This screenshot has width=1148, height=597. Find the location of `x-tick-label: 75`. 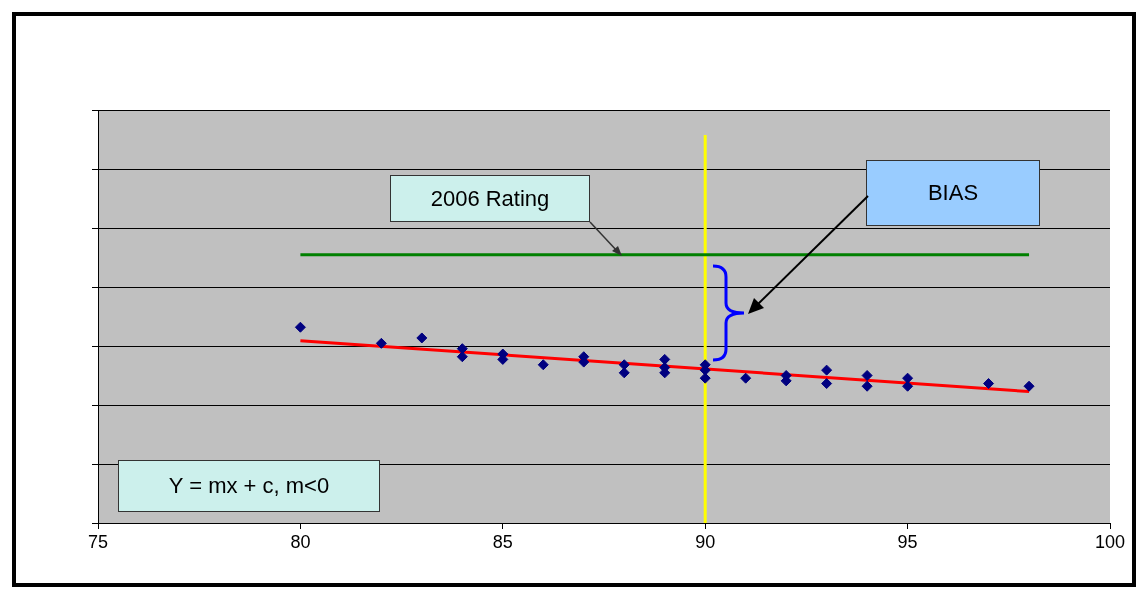

x-tick-label: 75 is located at coordinates (98, 541).